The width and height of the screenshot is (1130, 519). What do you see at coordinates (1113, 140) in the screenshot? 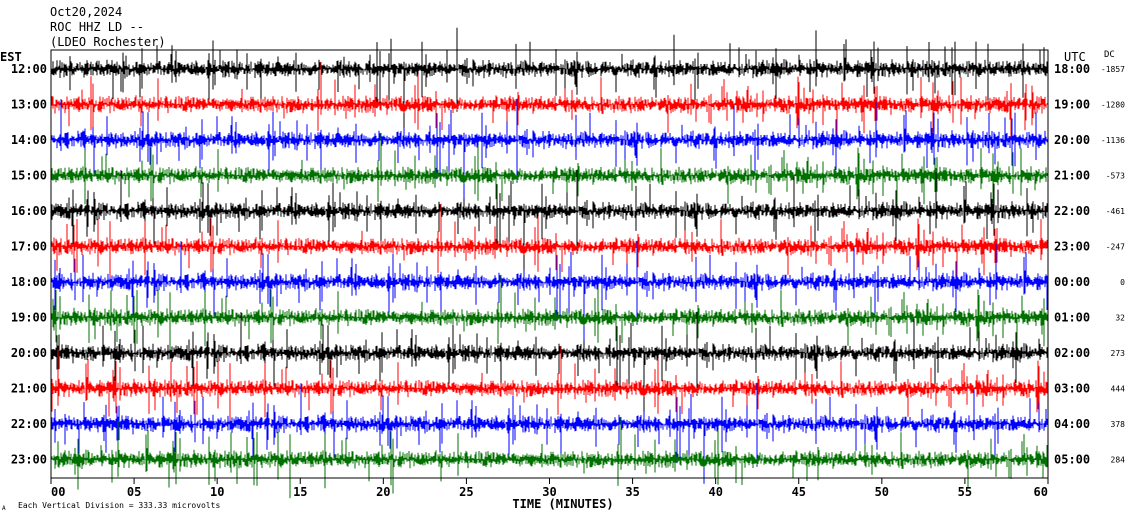
I see `dc-offset-label: -1136` at bounding box center [1113, 140].